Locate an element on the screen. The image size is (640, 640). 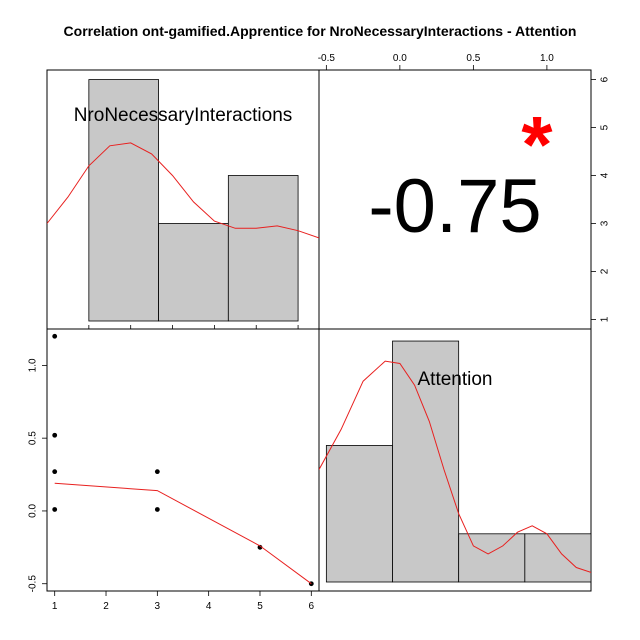
bottom-axis-tick-label-4: 4 is located at coordinates (209, 606).